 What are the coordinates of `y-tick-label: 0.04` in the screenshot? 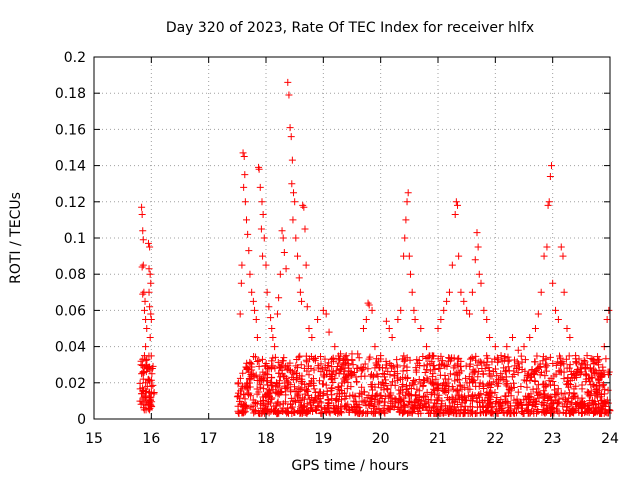 It's located at (70, 348).